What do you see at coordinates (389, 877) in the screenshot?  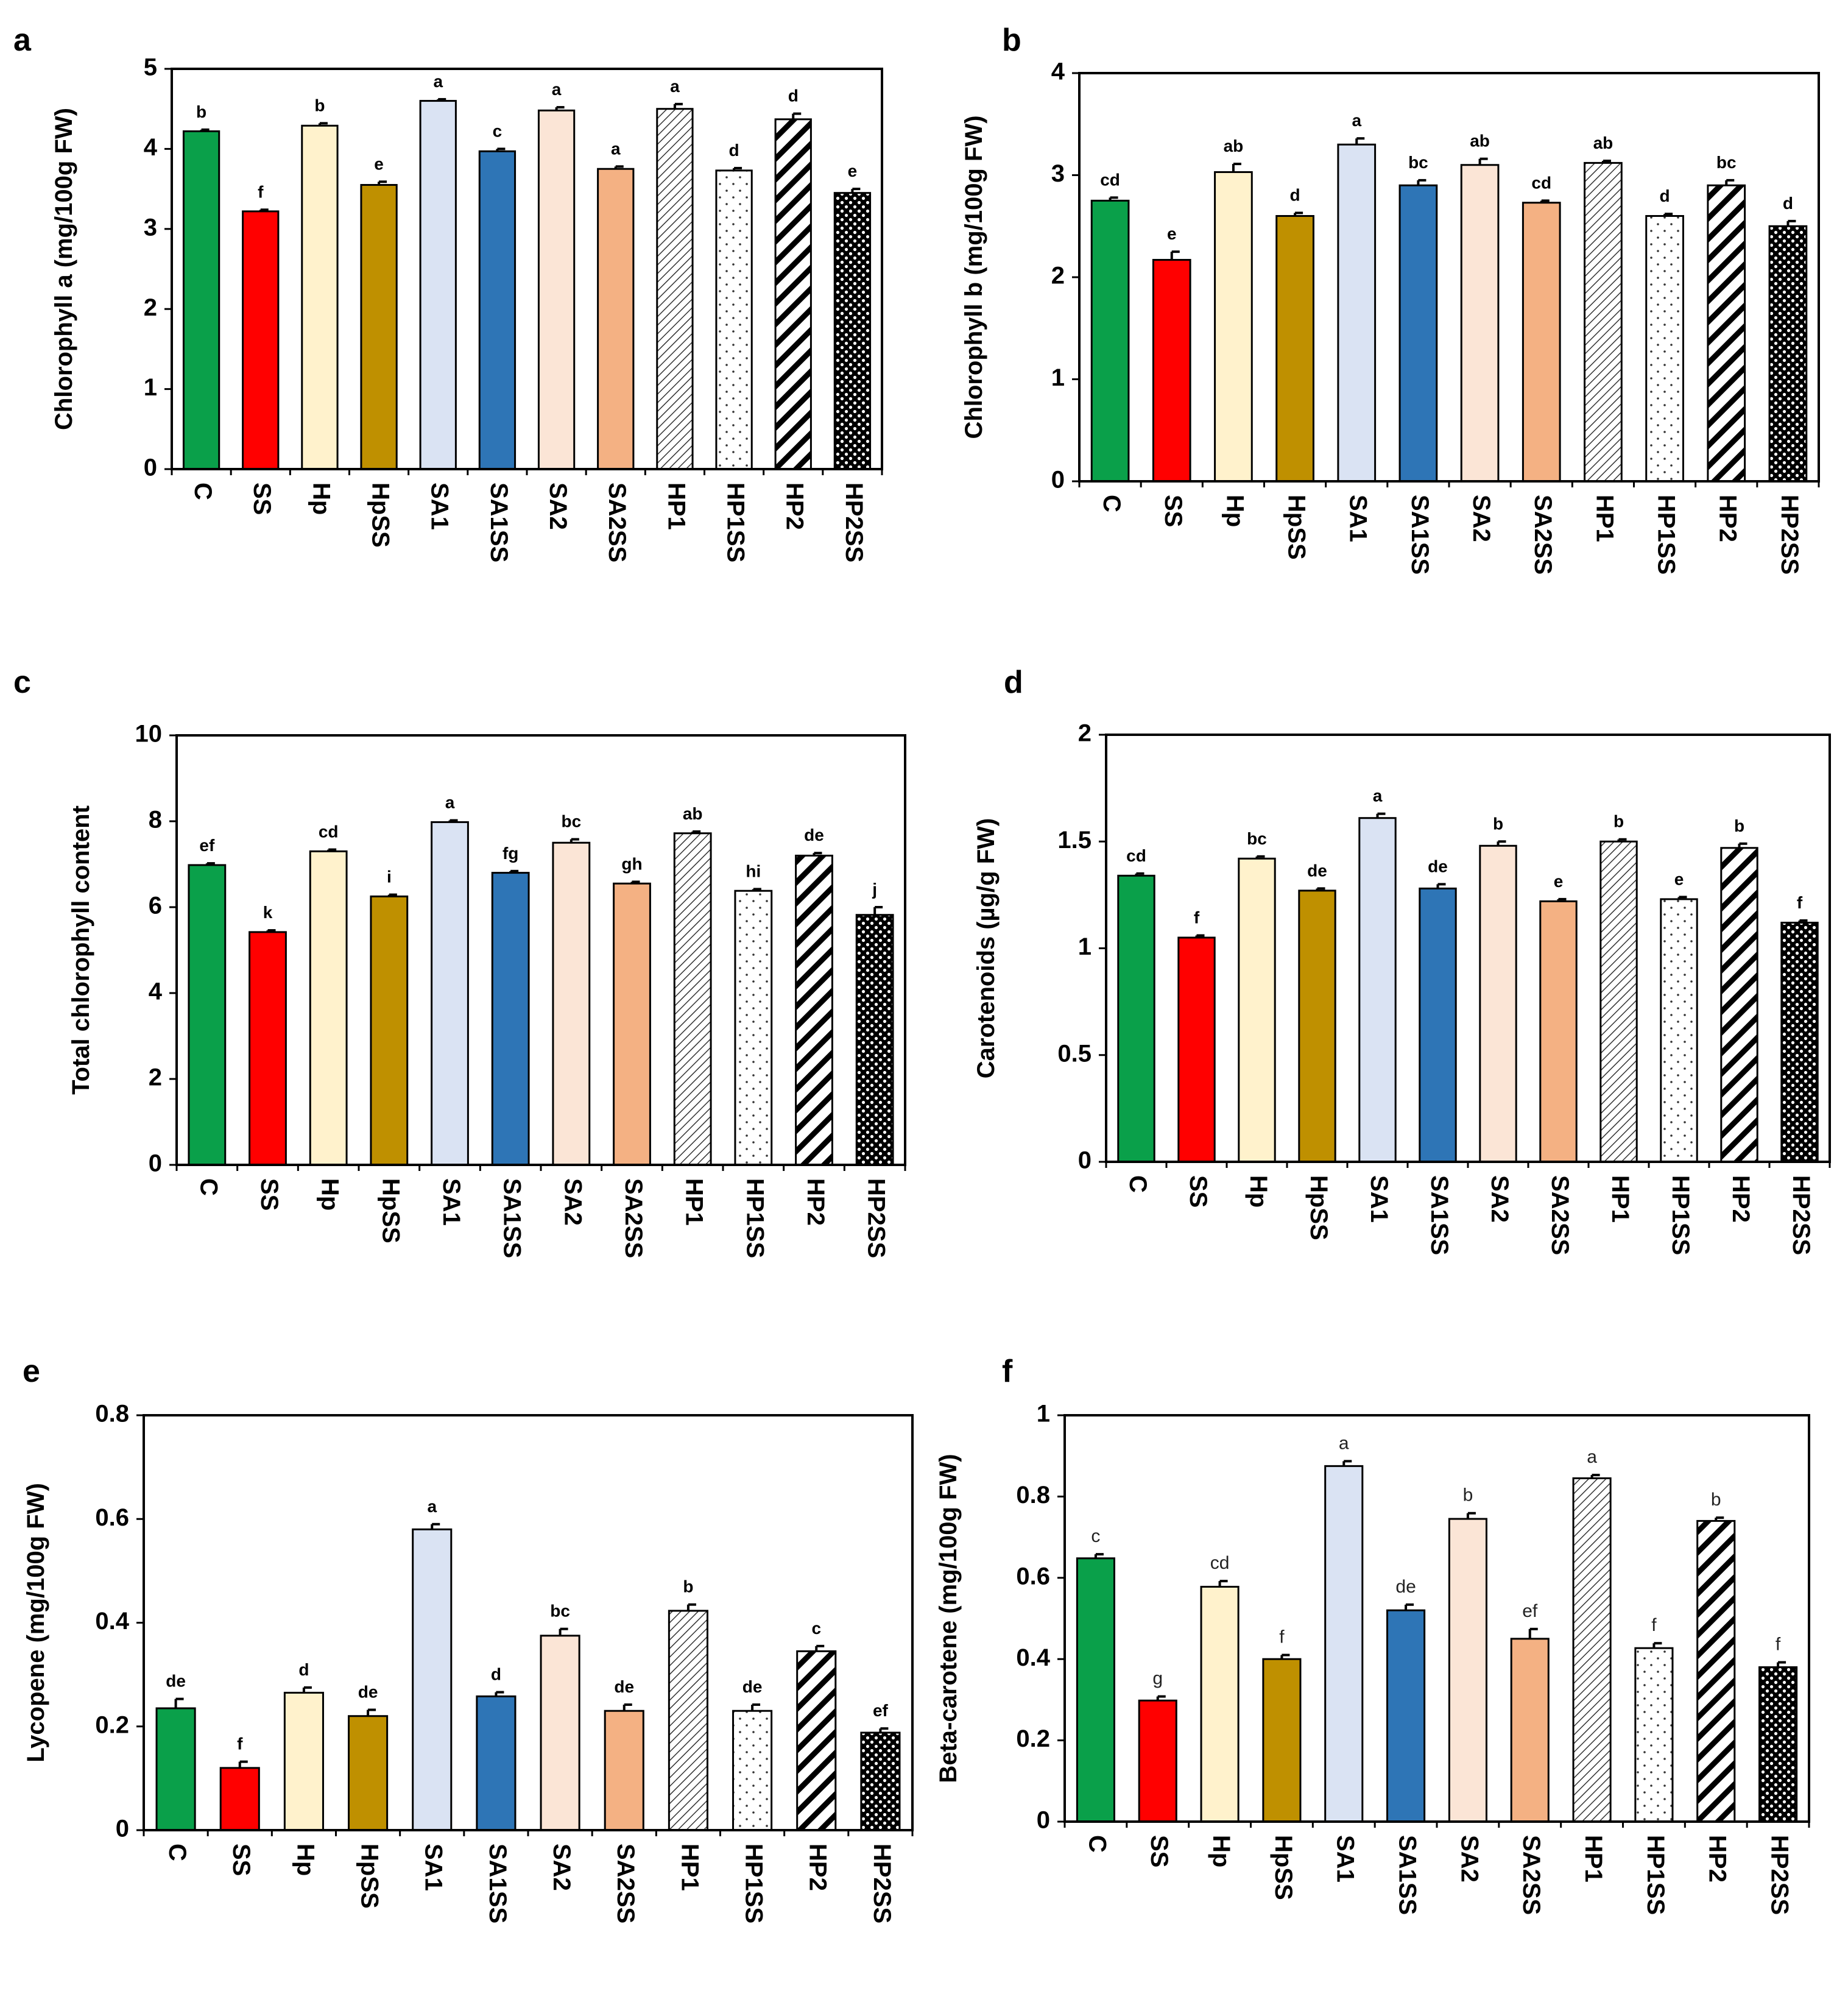 I see `significance-letter: i` at bounding box center [389, 877].